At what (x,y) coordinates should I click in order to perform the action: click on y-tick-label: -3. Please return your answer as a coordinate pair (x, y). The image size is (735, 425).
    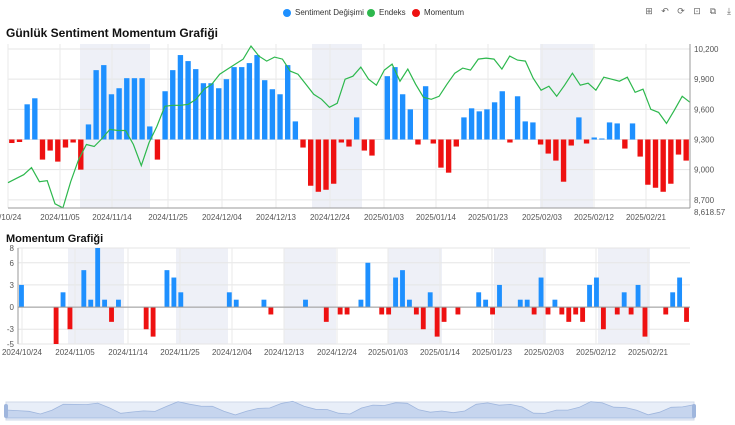
    Looking at the image, I should click on (11, 329).